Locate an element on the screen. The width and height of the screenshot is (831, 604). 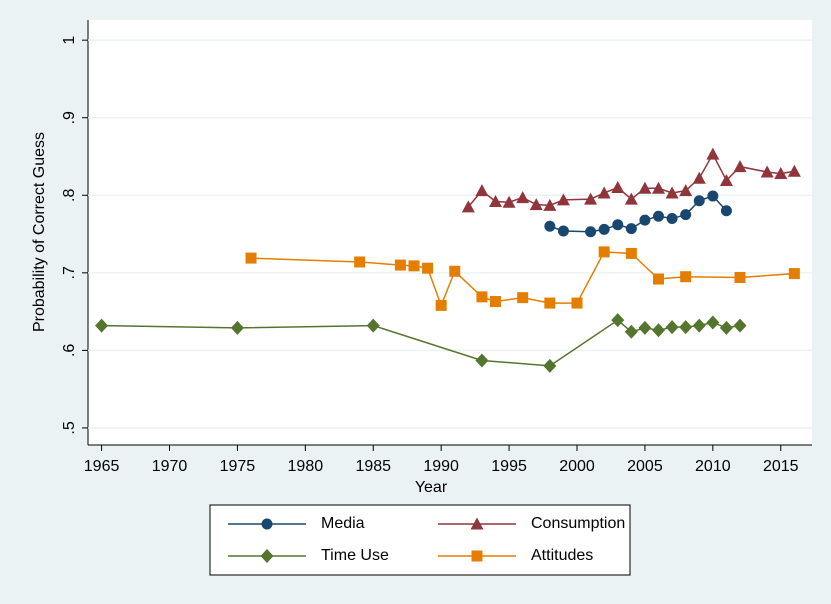
y-tick-label: .9 is located at coordinates (69, 117).